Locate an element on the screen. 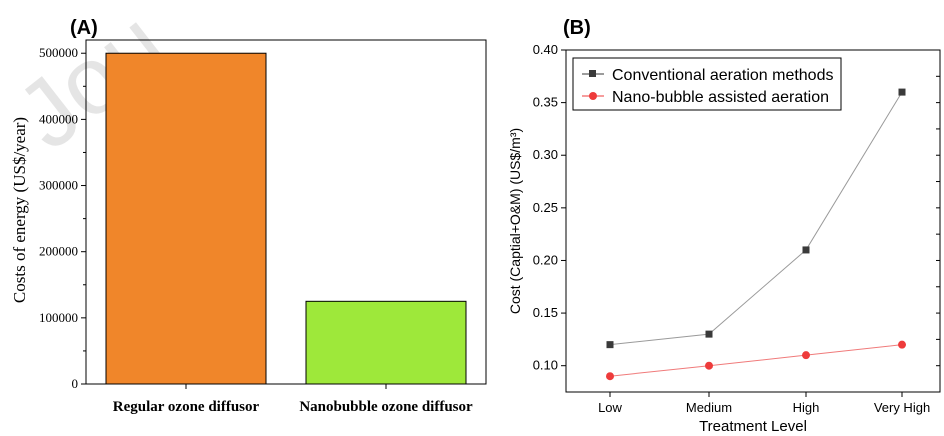 Image resolution: width=944 pixels, height=436 pixels. legend-marker-circle is located at coordinates (593, 96).